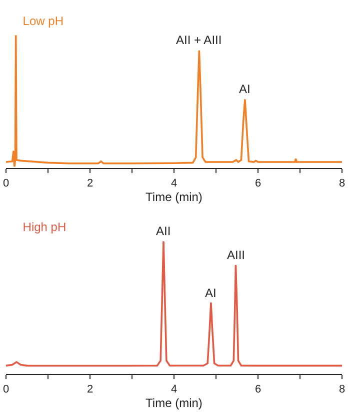 This screenshot has height=412, width=350. What do you see at coordinates (44, 227) in the screenshot?
I see `chart-title: High pH` at bounding box center [44, 227].